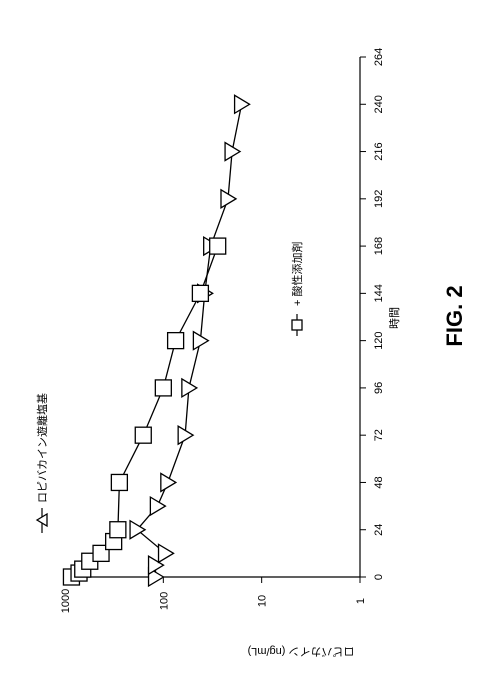 Image resolution: width=480 pixels, height=677 pixels. What do you see at coordinates (297, 325) in the screenshot?
I see `legend-square-marker` at bounding box center [297, 325].